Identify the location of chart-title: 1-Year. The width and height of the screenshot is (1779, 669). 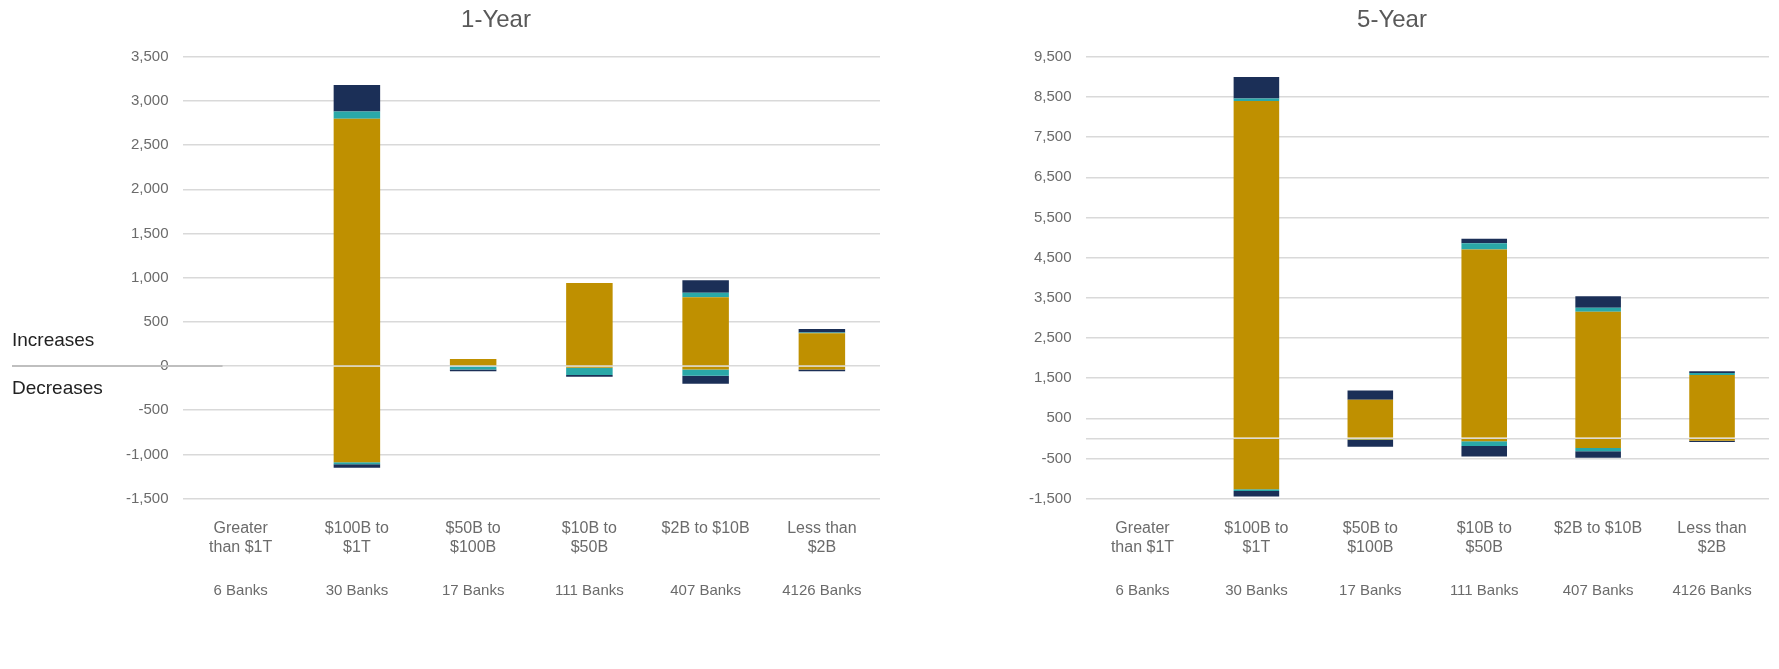
(496, 19).